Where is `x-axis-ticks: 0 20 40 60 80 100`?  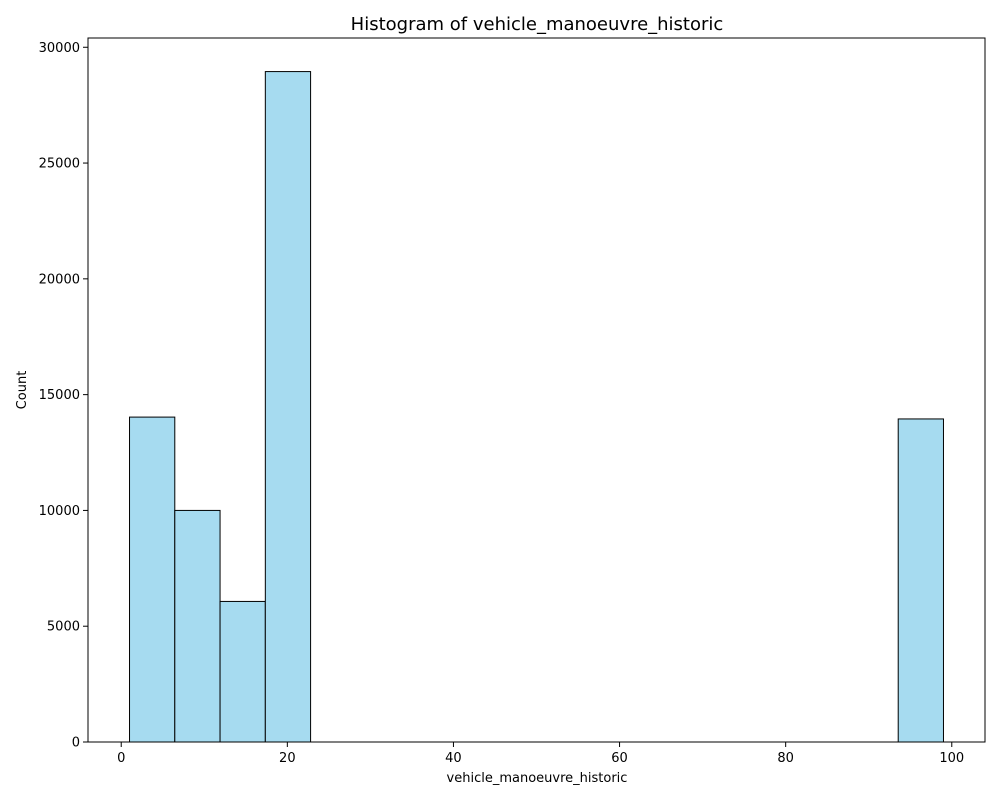
x-axis-ticks: 0 20 40 60 80 100 is located at coordinates (540, 754).